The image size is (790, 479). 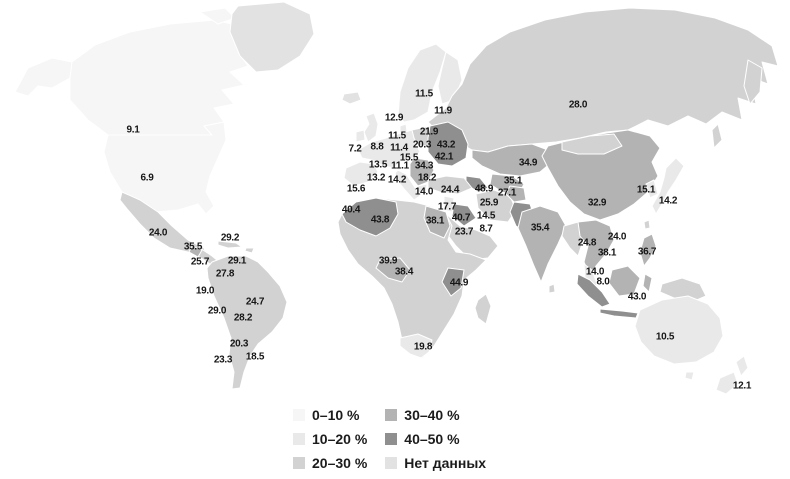 What do you see at coordinates (360, 136) in the screenshot?
I see `region-ireland` at bounding box center [360, 136].